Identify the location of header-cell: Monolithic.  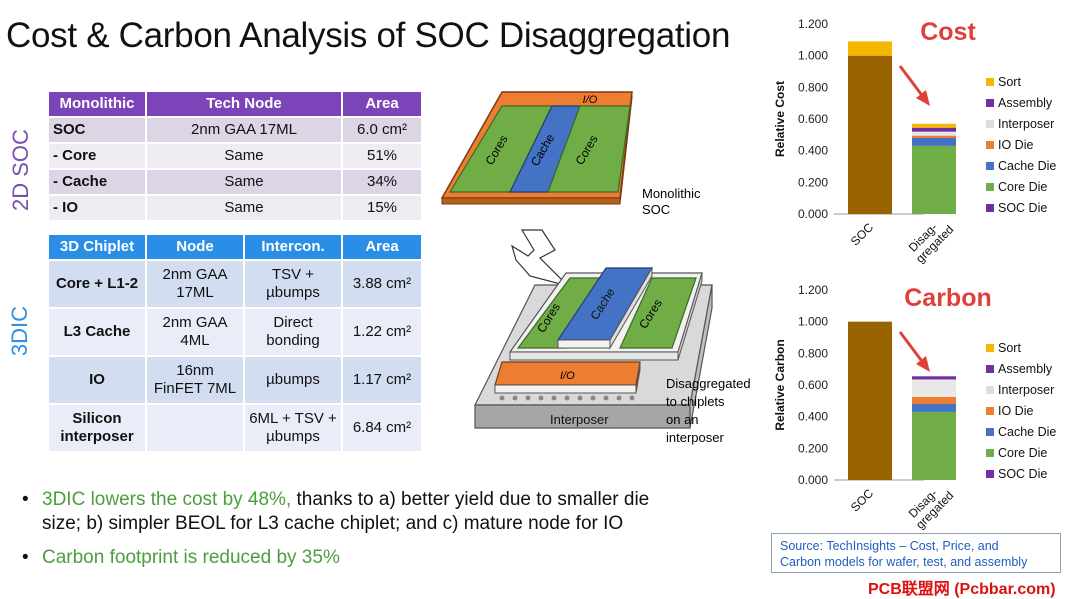
(97, 104).